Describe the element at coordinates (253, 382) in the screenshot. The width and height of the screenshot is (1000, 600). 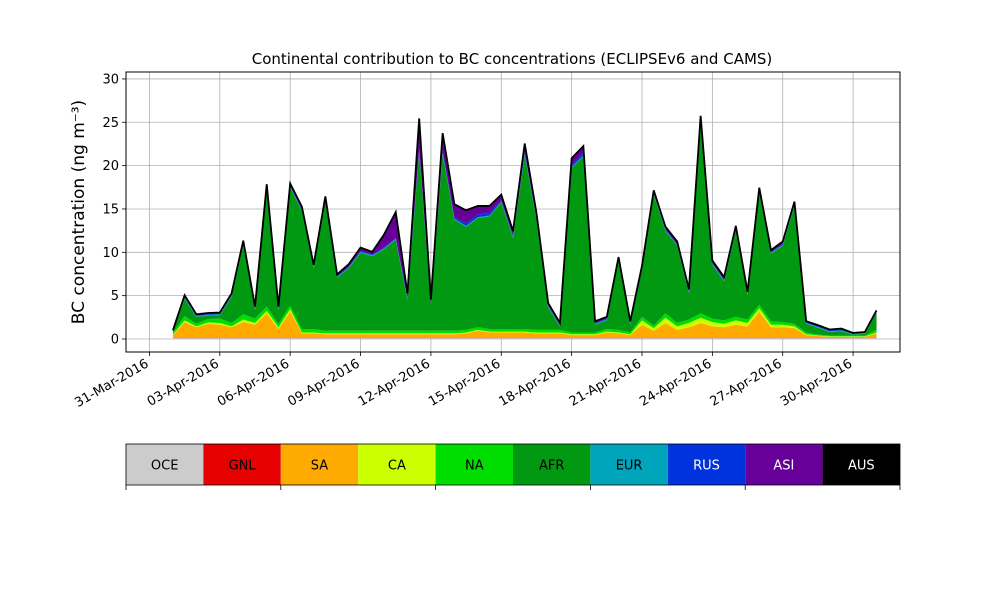
I see `x-tick-label: 06-Apr-2016` at that location.